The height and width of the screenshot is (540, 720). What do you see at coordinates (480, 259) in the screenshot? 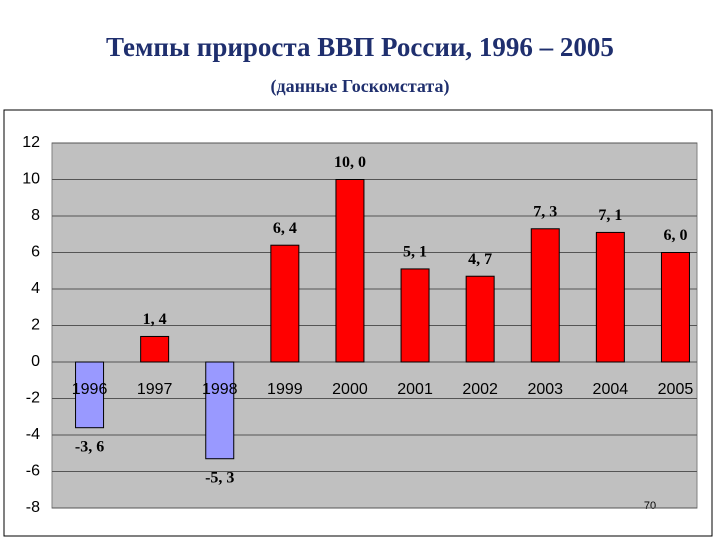
I see `value-label: 4, 7` at bounding box center [480, 259].